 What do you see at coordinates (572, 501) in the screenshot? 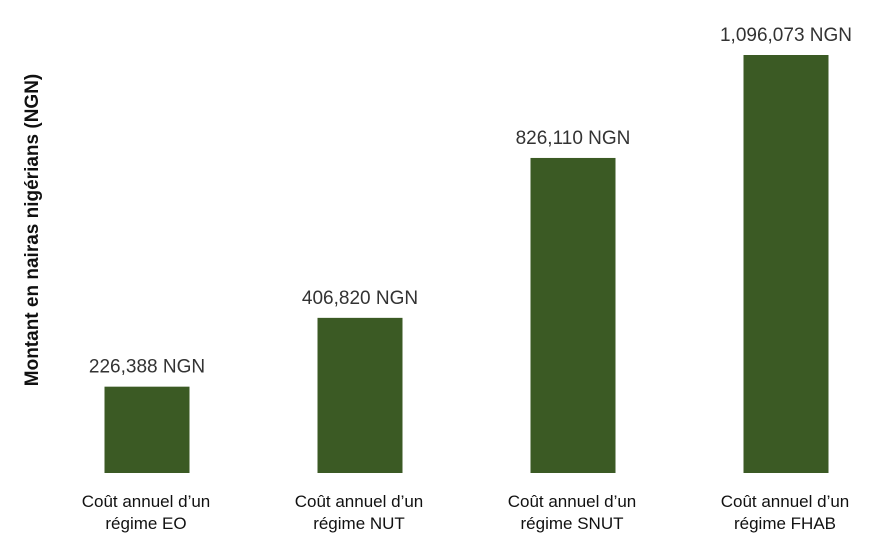
I see `category-label-2-line-0: Coût annuel d’un` at bounding box center [572, 501].